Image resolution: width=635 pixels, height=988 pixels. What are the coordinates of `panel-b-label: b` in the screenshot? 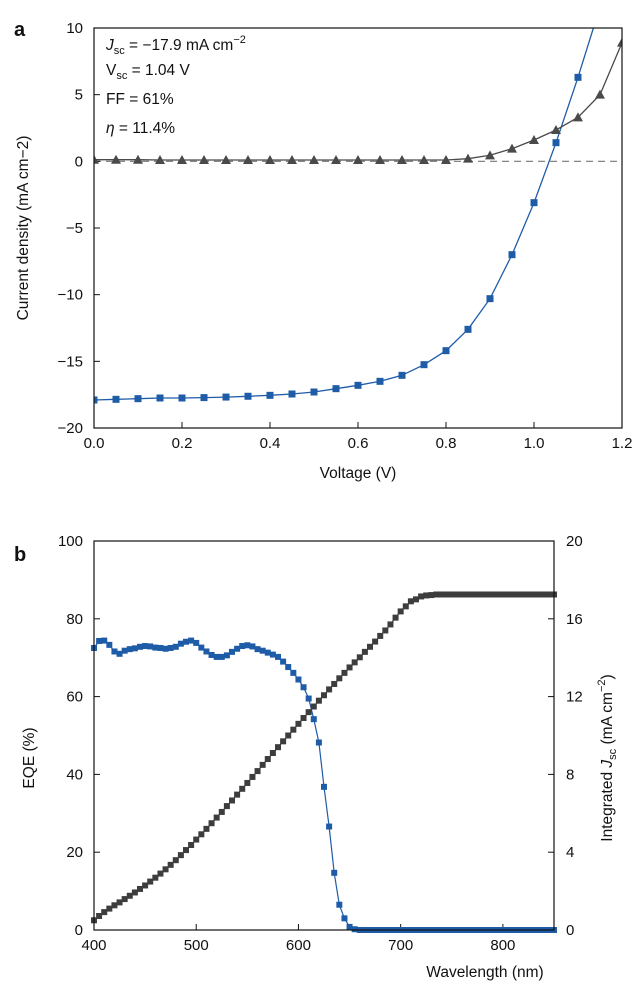 It's located at (20, 555).